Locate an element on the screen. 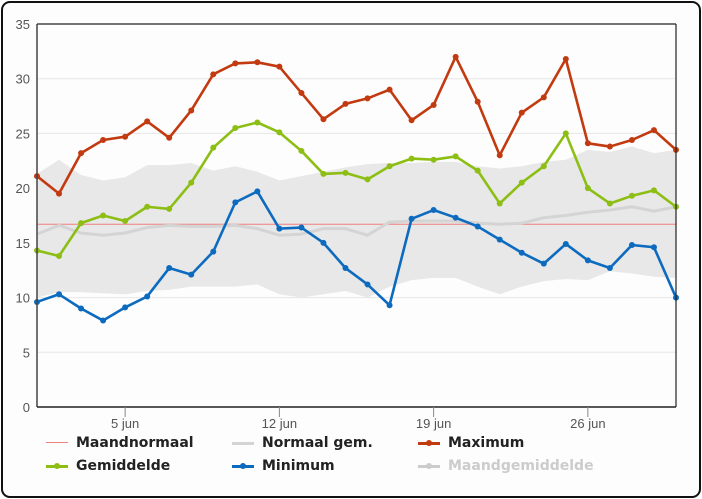 The image size is (702, 499). legend-label: Normaal gem. is located at coordinates (317, 443).